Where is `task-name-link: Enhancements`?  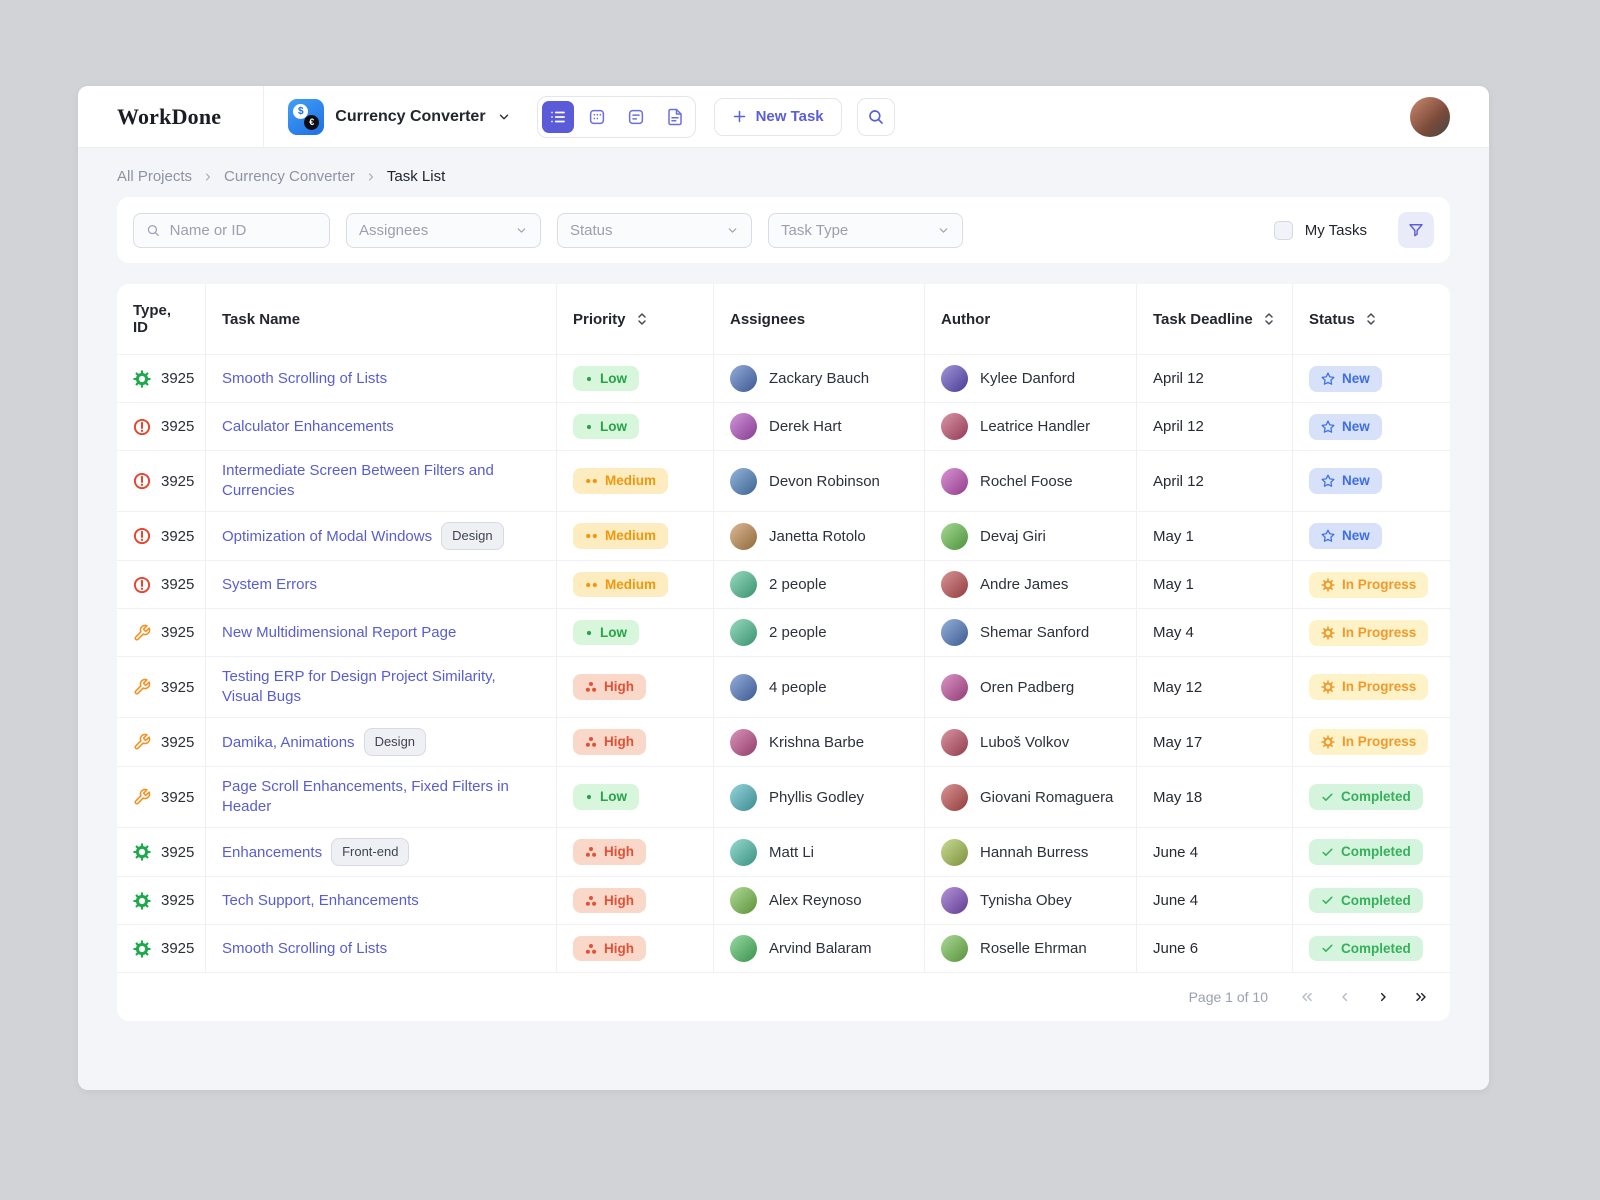
task-name-link: Enhancements is located at coordinates (272, 852).